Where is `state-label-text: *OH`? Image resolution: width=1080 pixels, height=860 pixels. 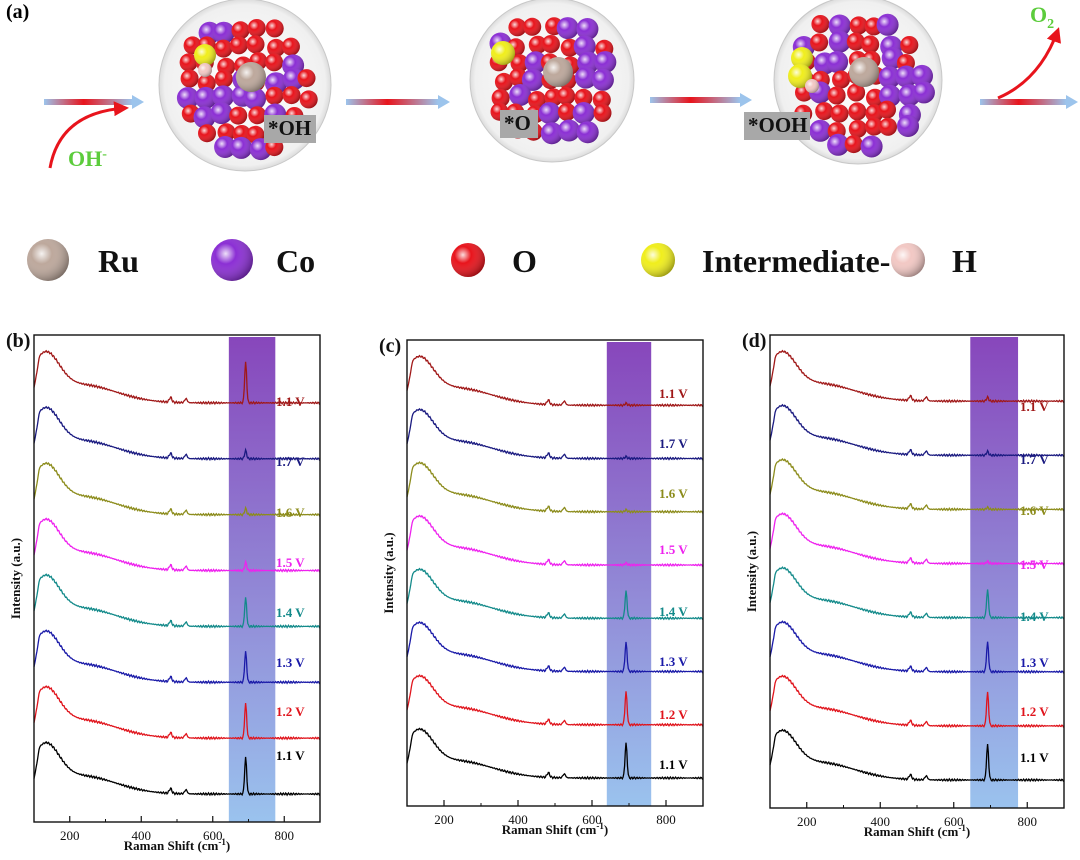 state-label-text: *OH is located at coordinates (289, 128).